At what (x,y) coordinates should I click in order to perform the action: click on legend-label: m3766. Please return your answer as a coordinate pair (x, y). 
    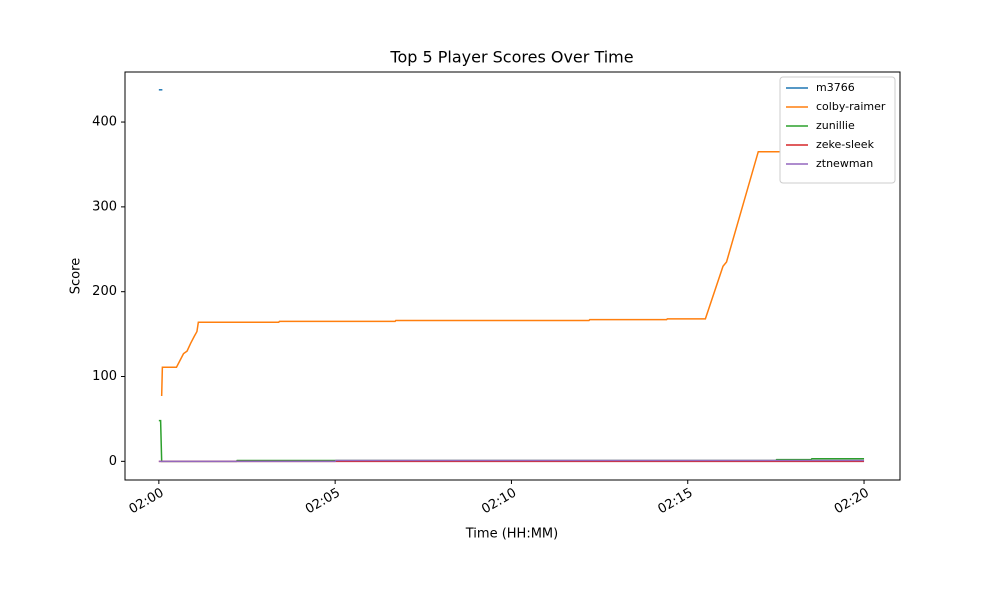
    Looking at the image, I should click on (835, 87).